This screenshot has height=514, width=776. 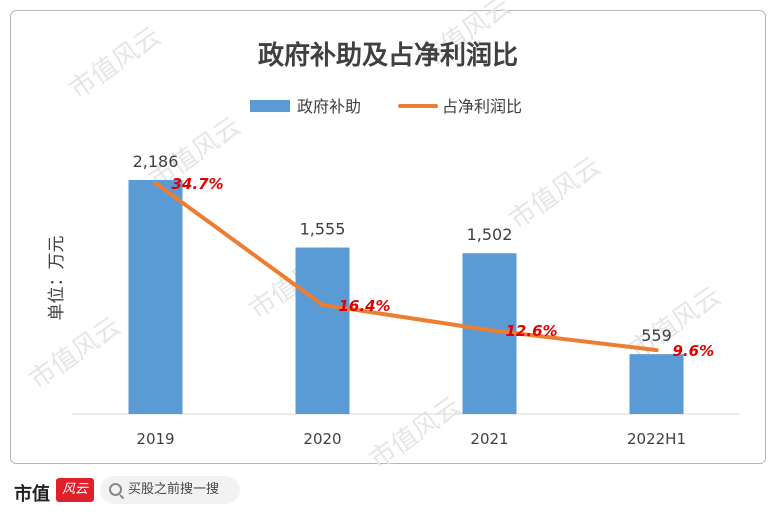 What do you see at coordinates (270, 106) in the screenshot?
I see `legend-swatch-bar` at bounding box center [270, 106].